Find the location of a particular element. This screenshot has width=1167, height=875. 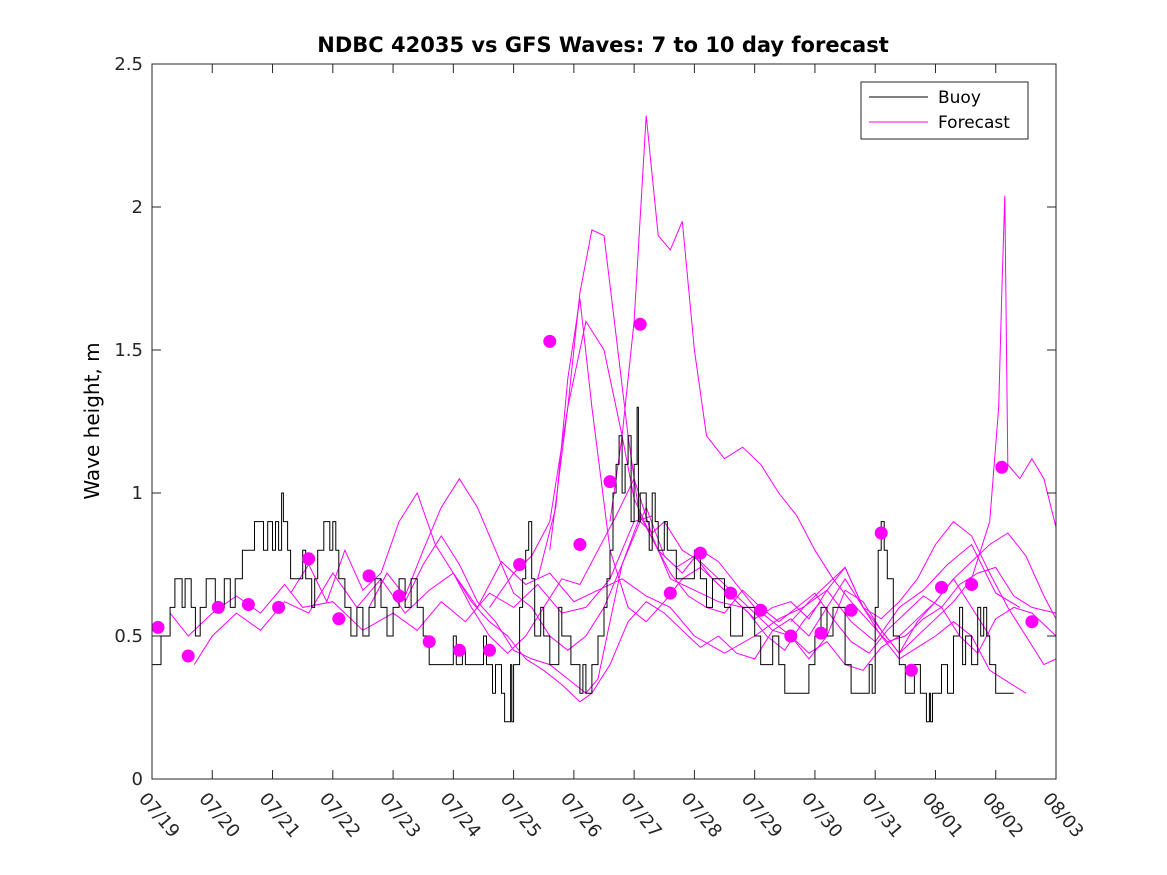

y-tick-label: 1.5 is located at coordinates (128, 350).